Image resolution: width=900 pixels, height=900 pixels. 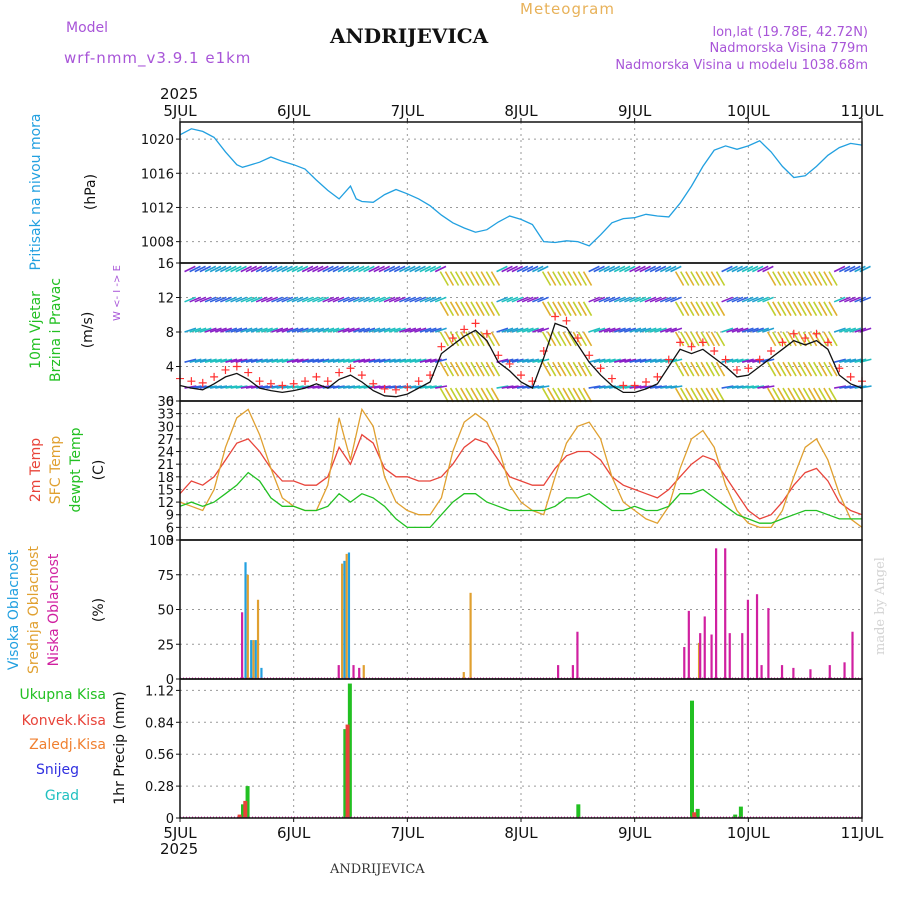 I want to click on xtick-label-top: 7JUL, so click(x=408, y=111).